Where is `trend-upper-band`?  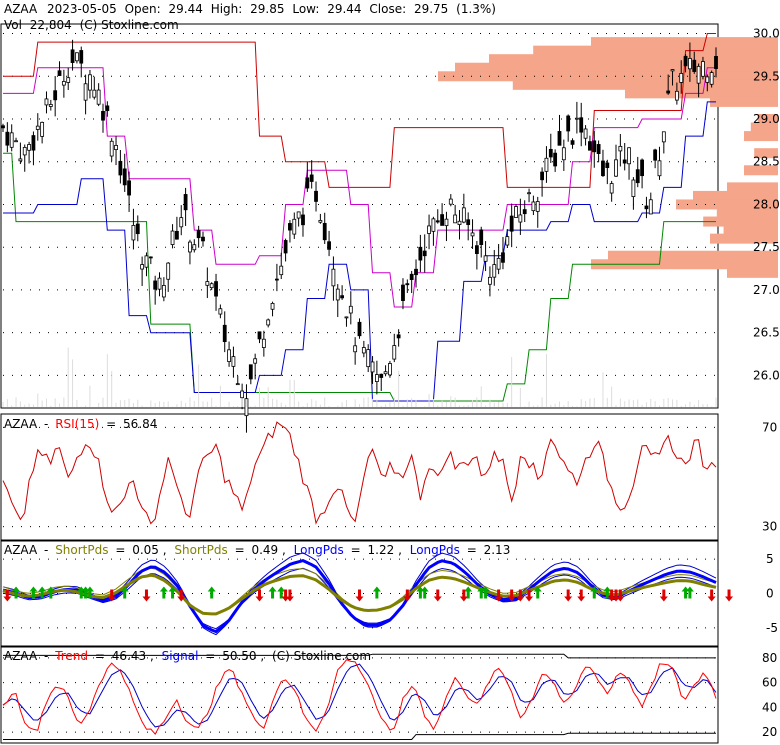
trend-upper-band is located at coordinates (359, 656).